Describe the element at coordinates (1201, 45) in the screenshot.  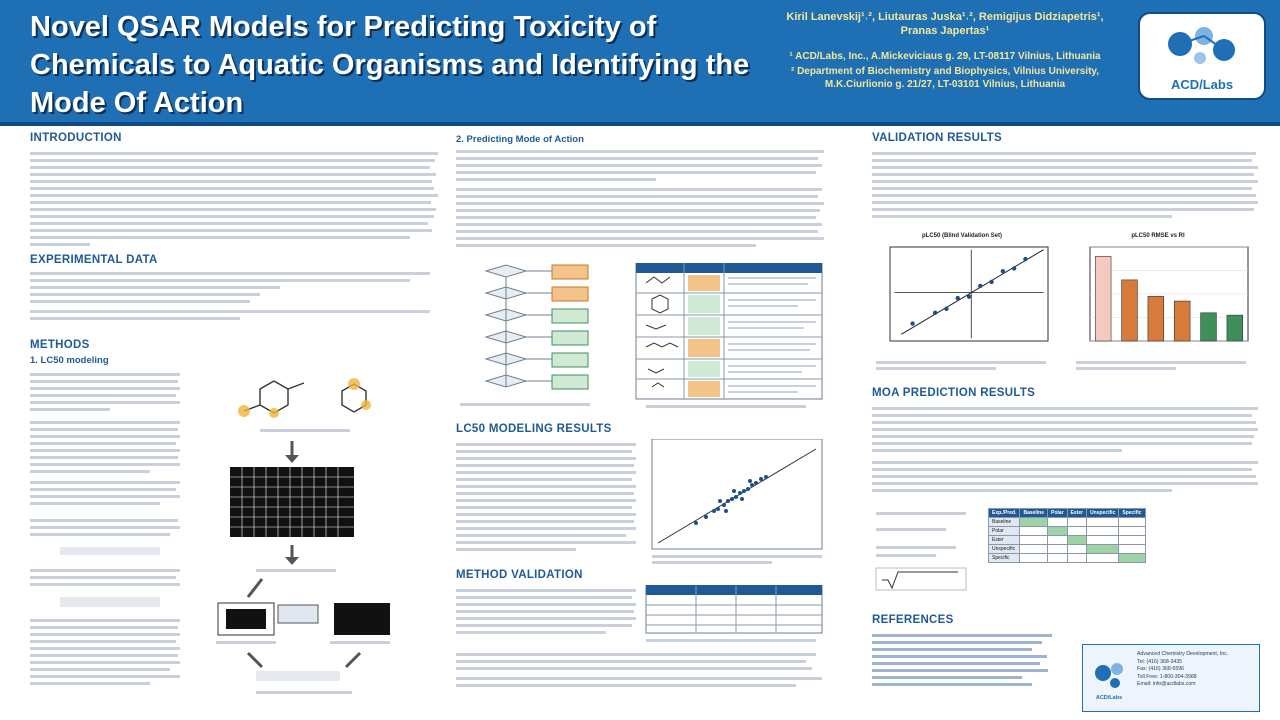
I see `molecule-logo-icon` at that location.